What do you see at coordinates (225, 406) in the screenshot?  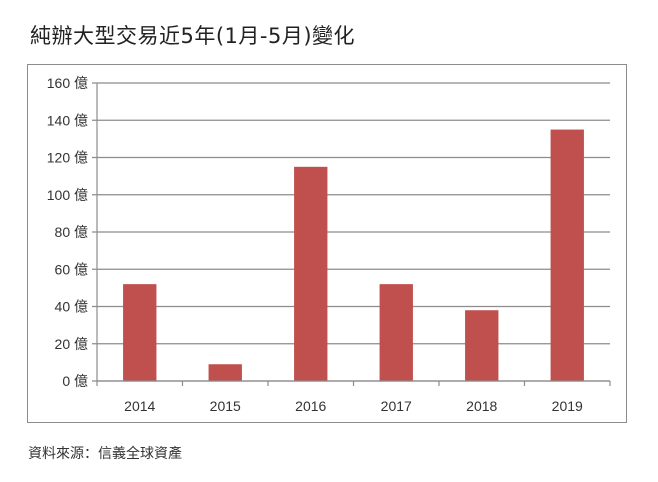 I see `x-tick-label: 2015` at bounding box center [225, 406].